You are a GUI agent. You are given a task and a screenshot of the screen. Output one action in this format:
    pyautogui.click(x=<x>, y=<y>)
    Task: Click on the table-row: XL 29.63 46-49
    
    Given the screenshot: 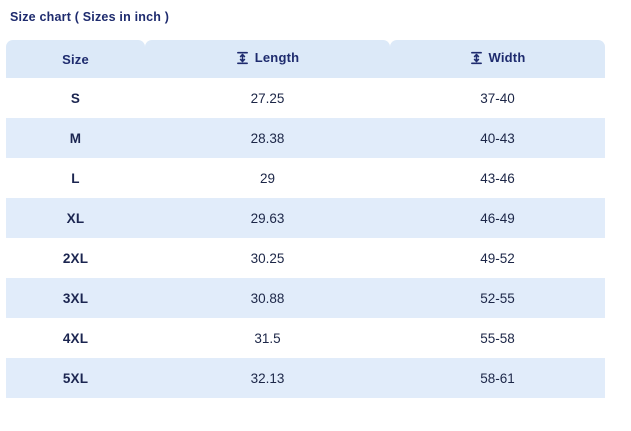 What is the action you would take?
    pyautogui.click(x=305, y=218)
    